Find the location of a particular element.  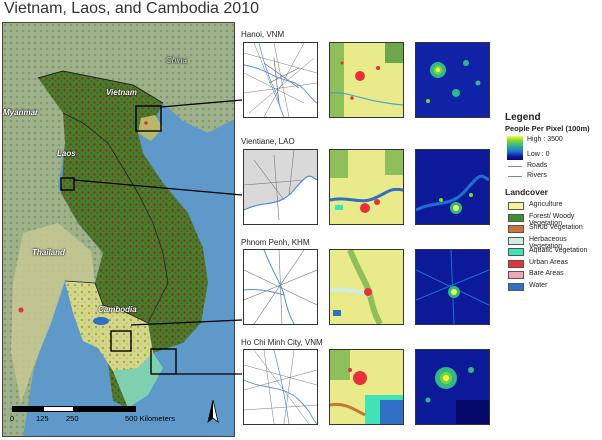

inset-title-ho-chi-minh: Ho Chi Minh City, VNM is located at coordinates (282, 342).